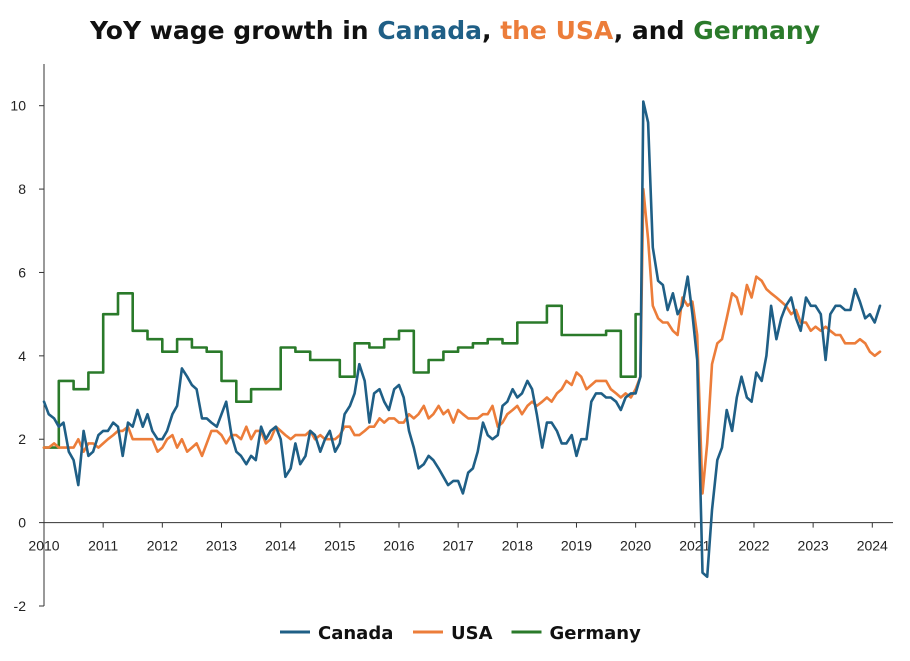  What do you see at coordinates (22, 272) in the screenshot?
I see `y-tick-label: 6` at bounding box center [22, 272].